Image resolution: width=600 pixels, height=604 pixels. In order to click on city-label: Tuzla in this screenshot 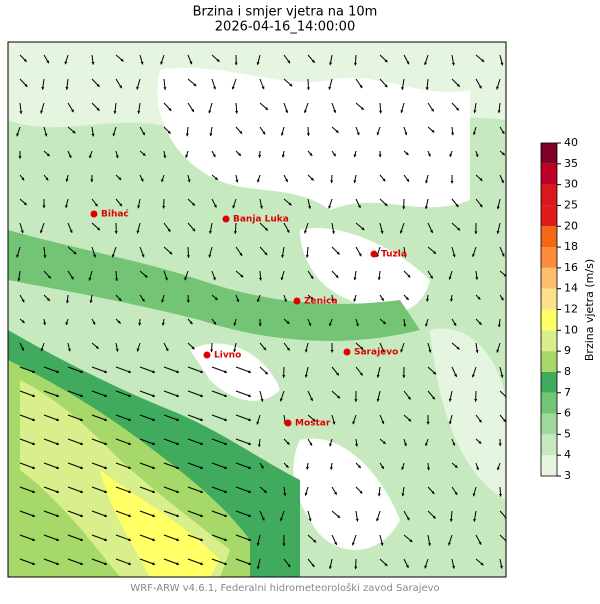, I will do `click(394, 255)`.